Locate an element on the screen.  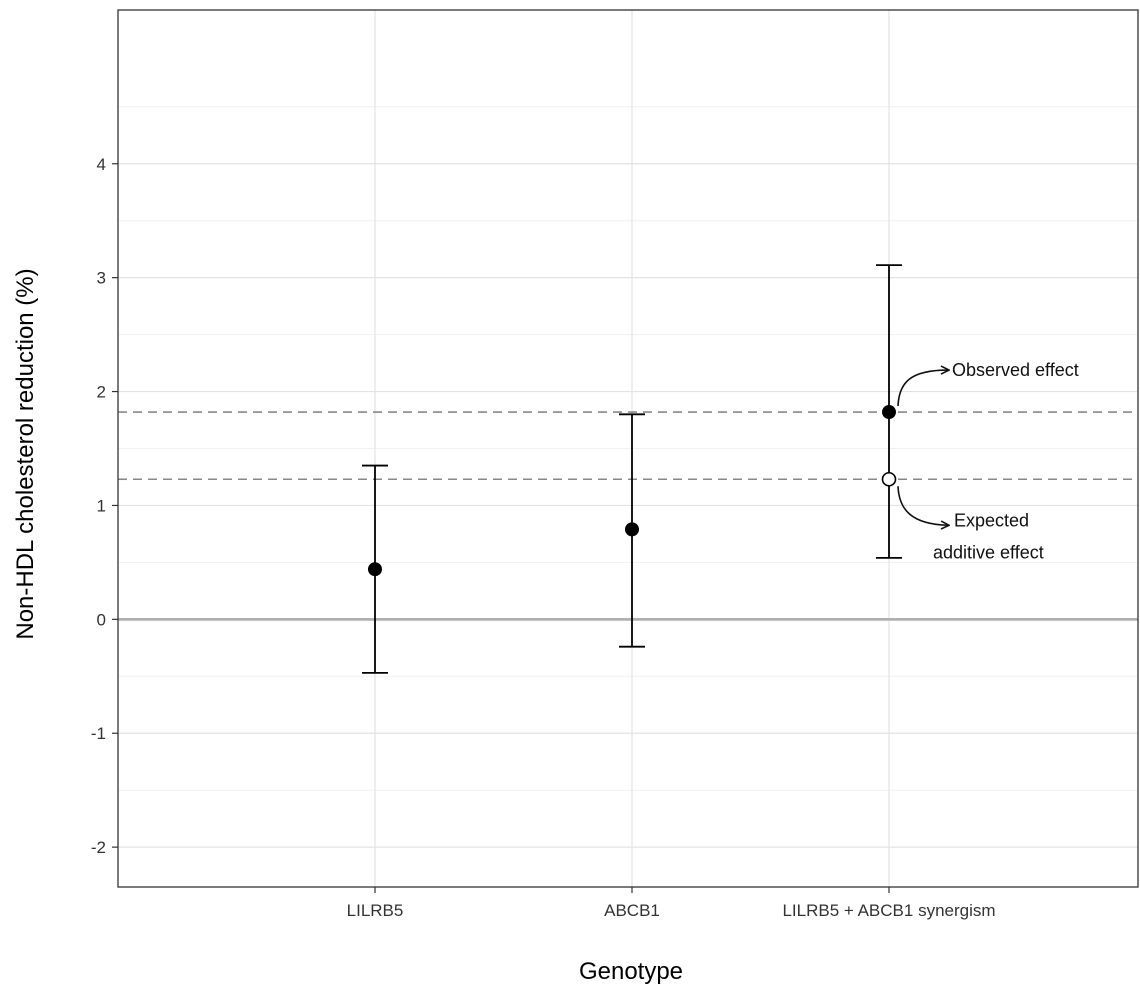
x-axis-title: Genotype is located at coordinates (631, 971).